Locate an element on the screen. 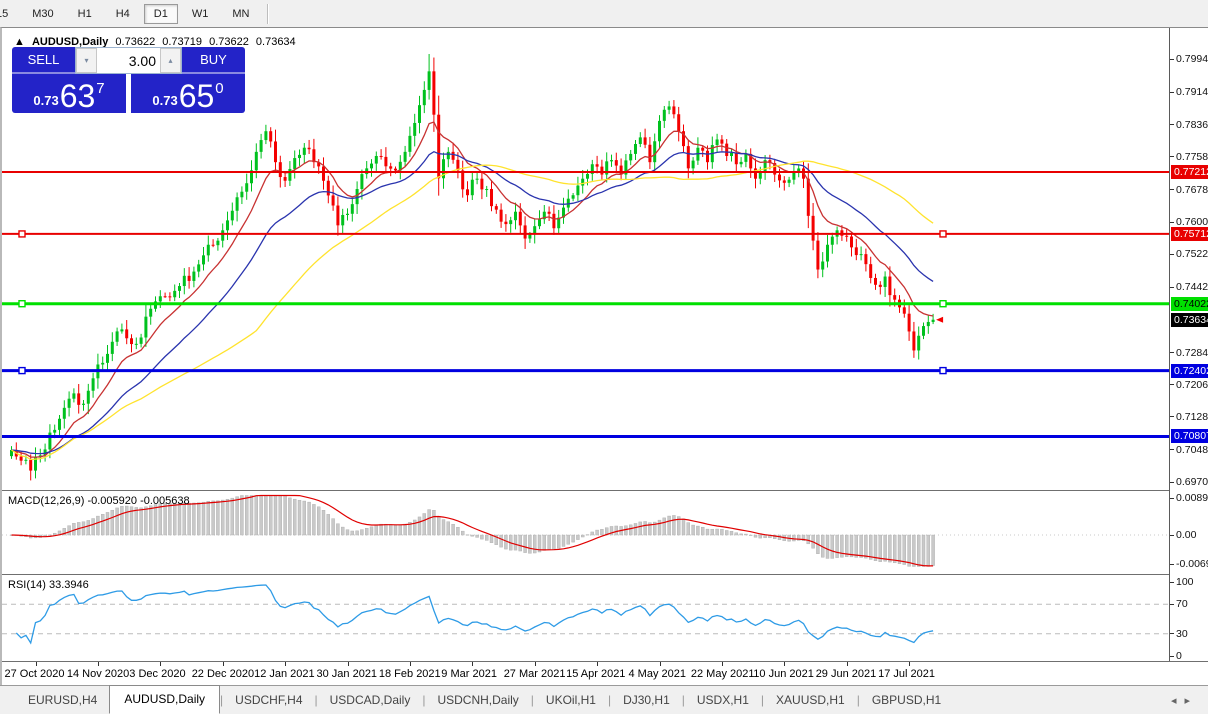 The height and width of the screenshot is (714, 1208). tab-ukoil-h1: UKOil,H1 is located at coordinates (570, 700).